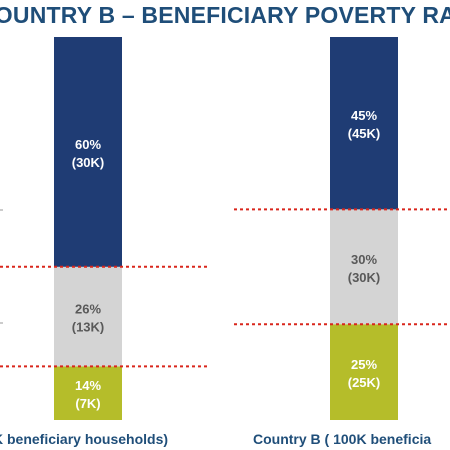  I want to click on chart-right-caption: Country B ( 100K beneficia, so click(342, 439).